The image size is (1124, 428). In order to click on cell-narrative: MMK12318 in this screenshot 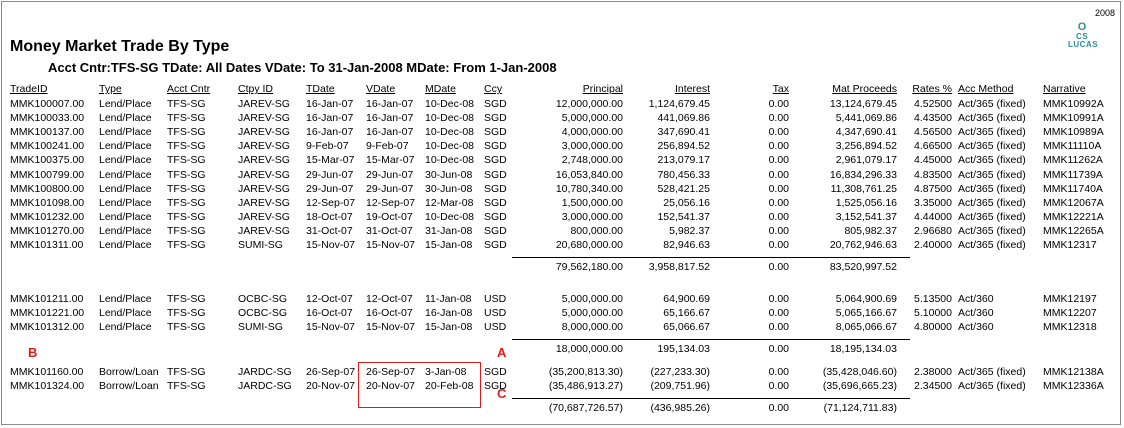, I will do `click(1070, 327)`.